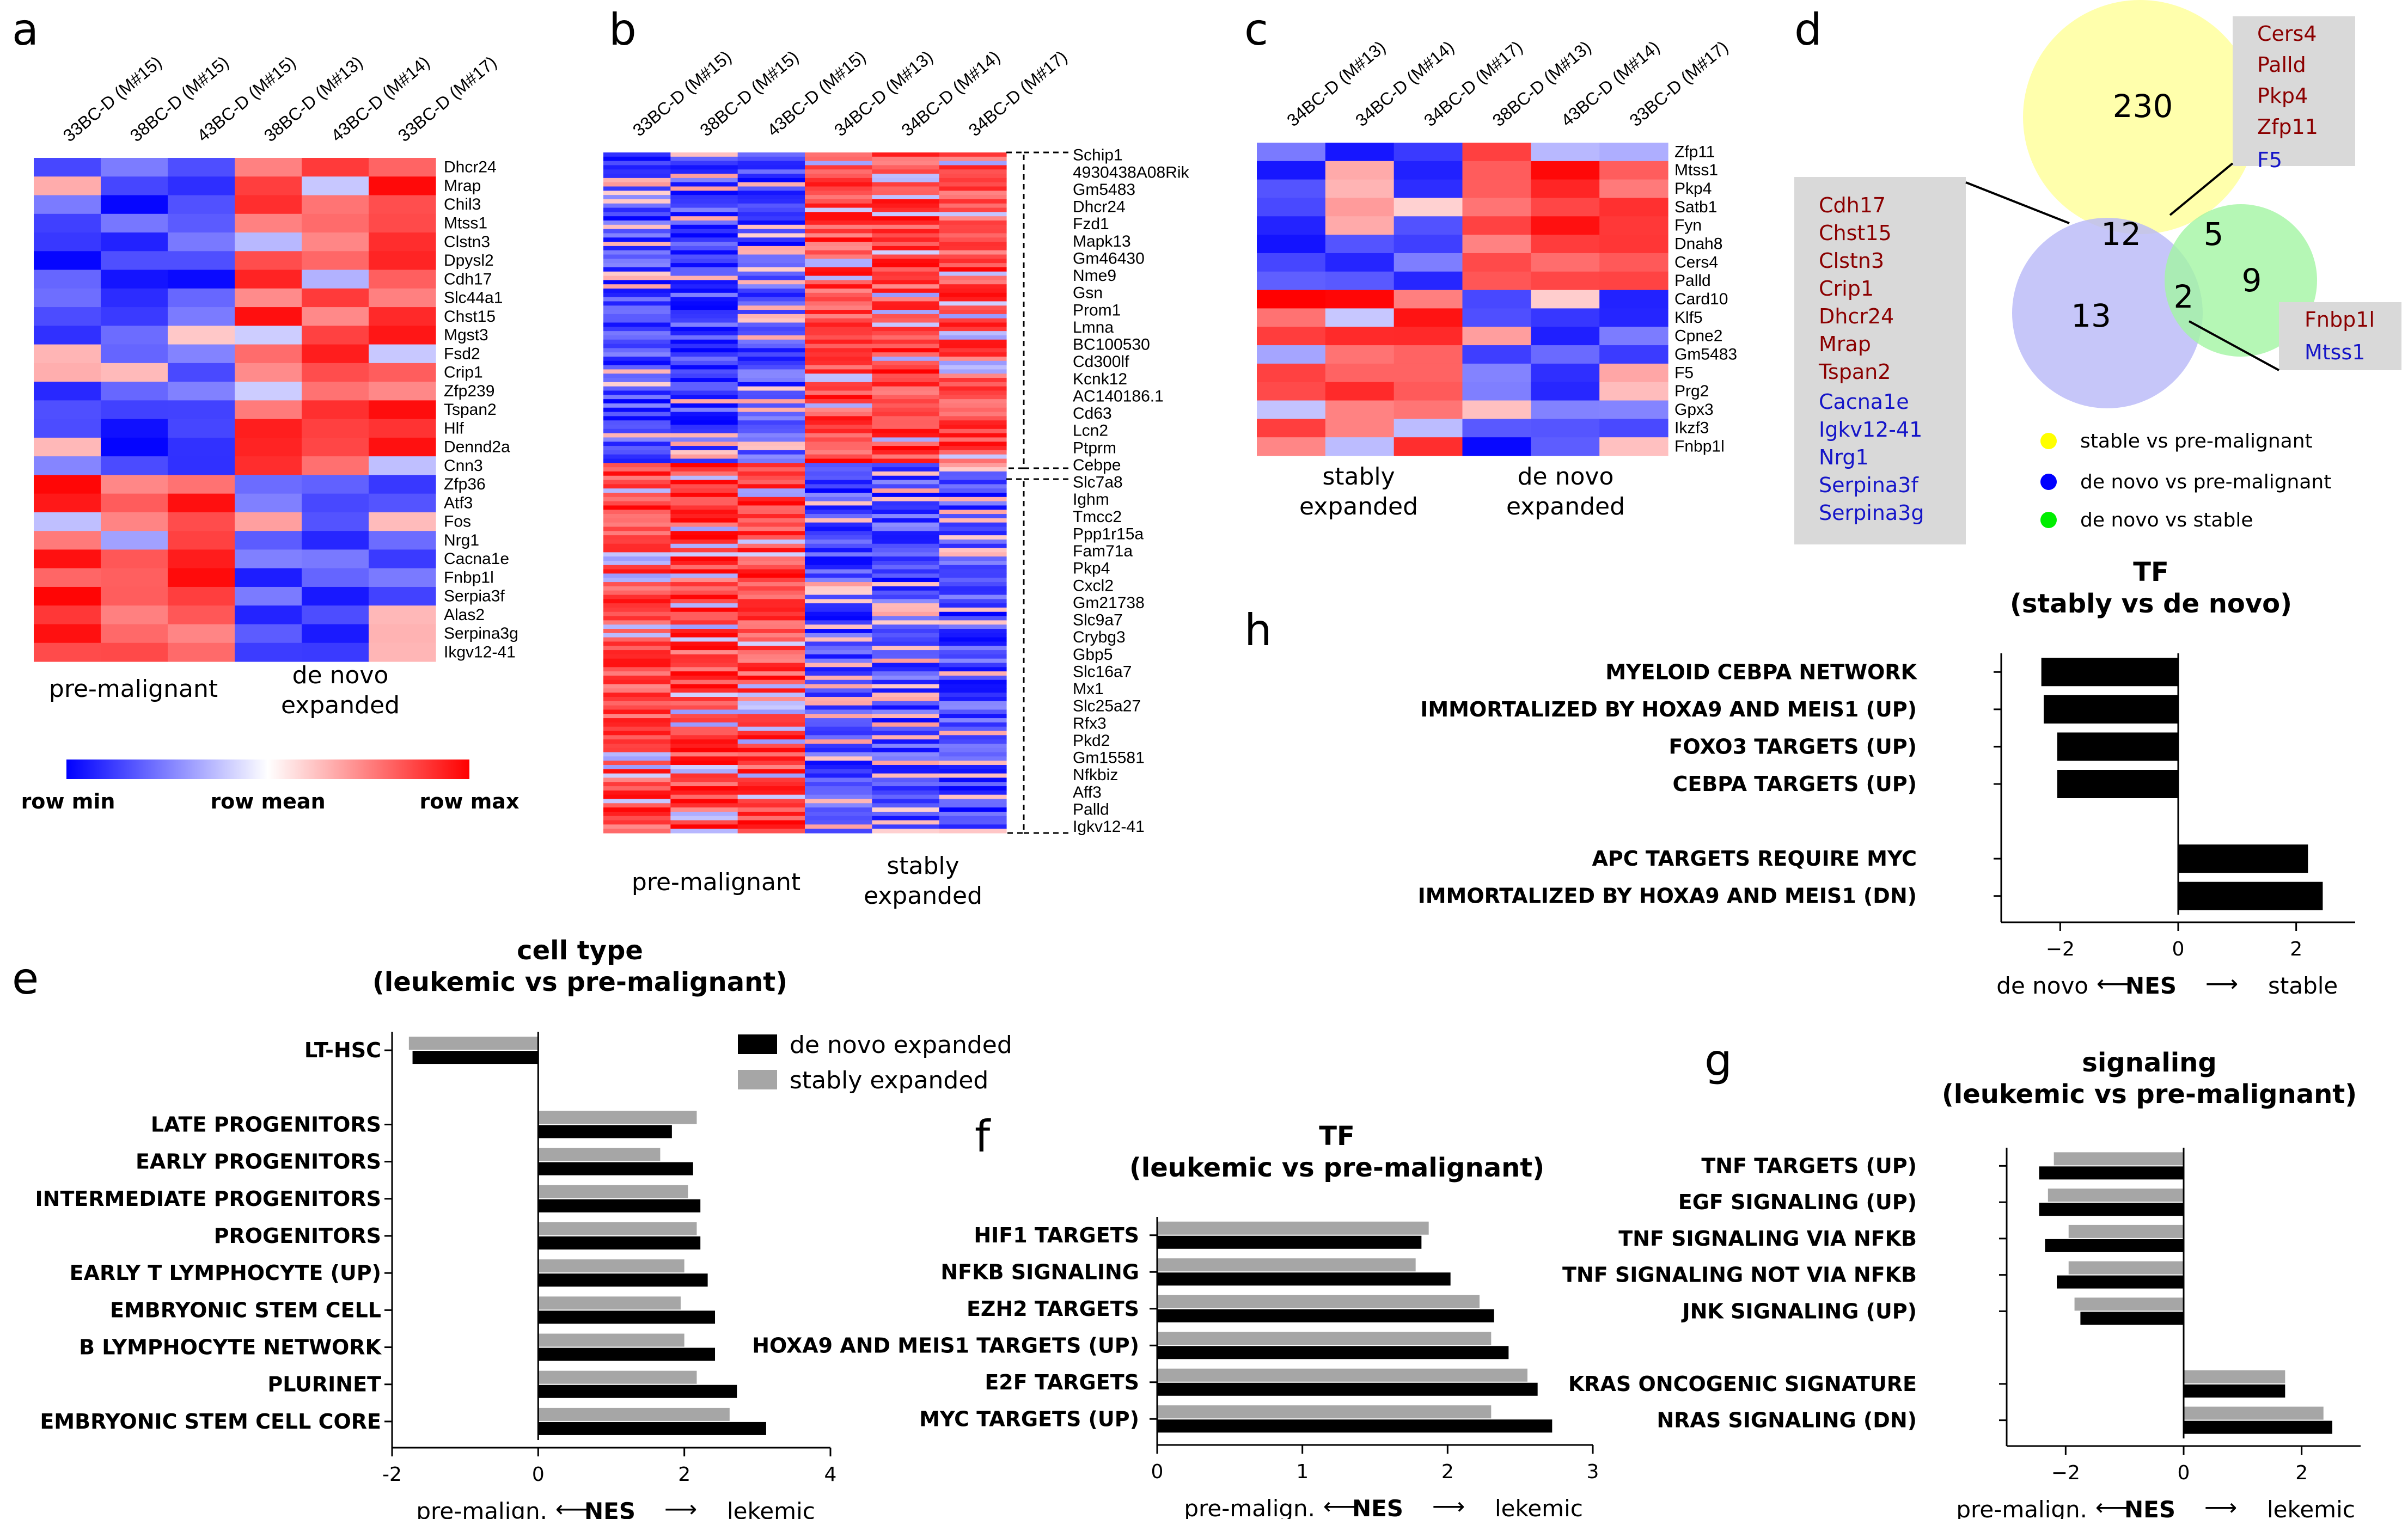  What do you see at coordinates (1097, 517) in the screenshot?
I see `gene-label: Tmcc2` at bounding box center [1097, 517].